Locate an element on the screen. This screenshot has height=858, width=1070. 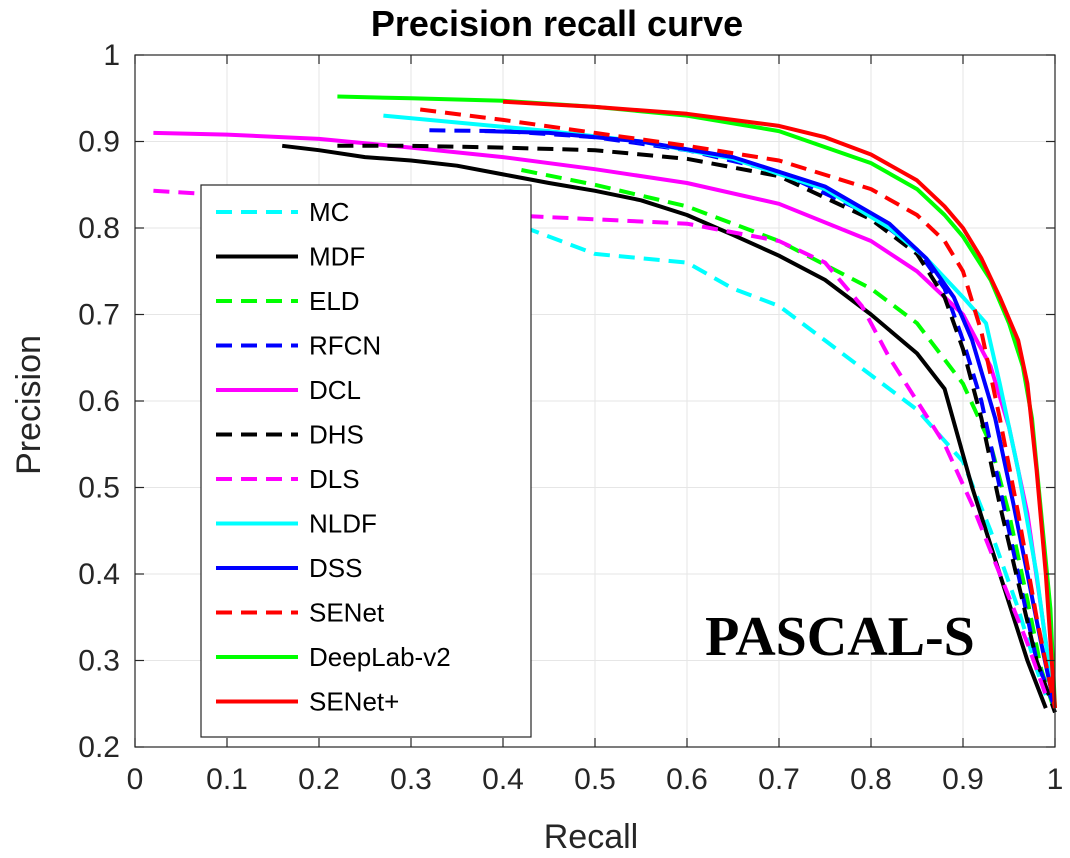
legend-label: MDF is located at coordinates (337, 257).